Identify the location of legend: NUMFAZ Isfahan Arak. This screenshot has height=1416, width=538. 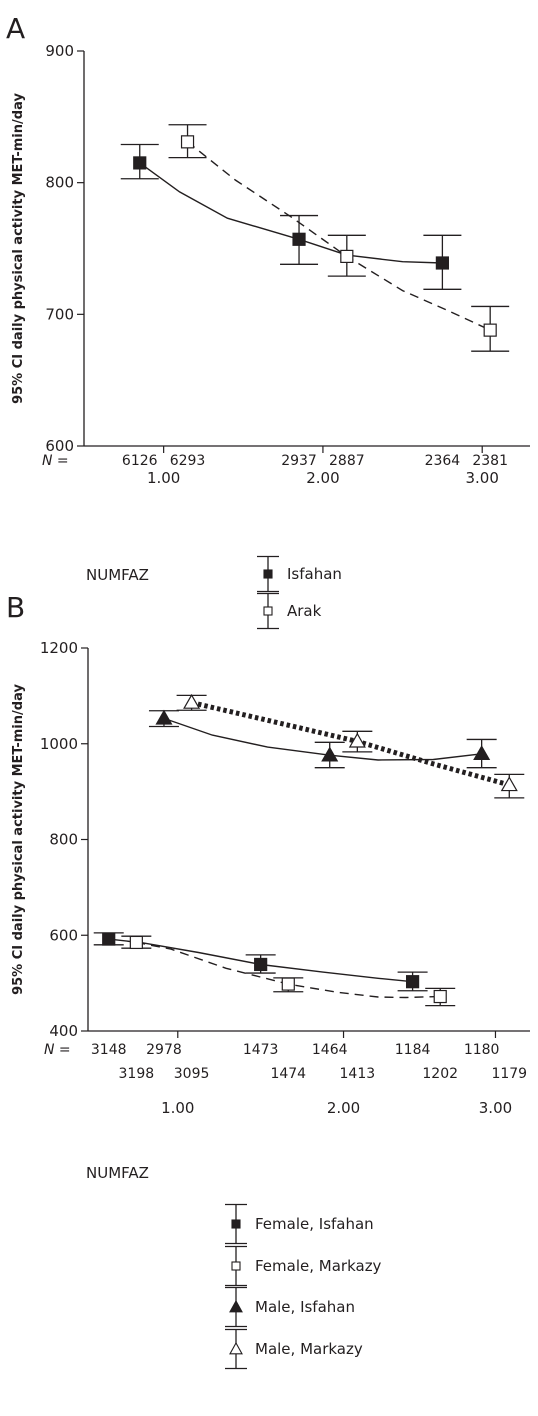
(214, 592).